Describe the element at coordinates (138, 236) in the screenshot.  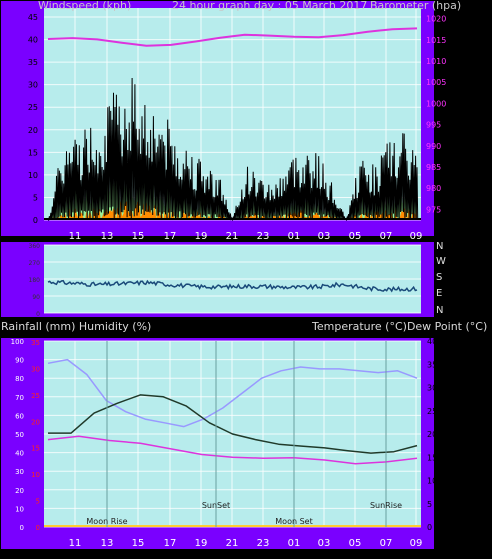
I see `wind-x-tick: 15` at that location.